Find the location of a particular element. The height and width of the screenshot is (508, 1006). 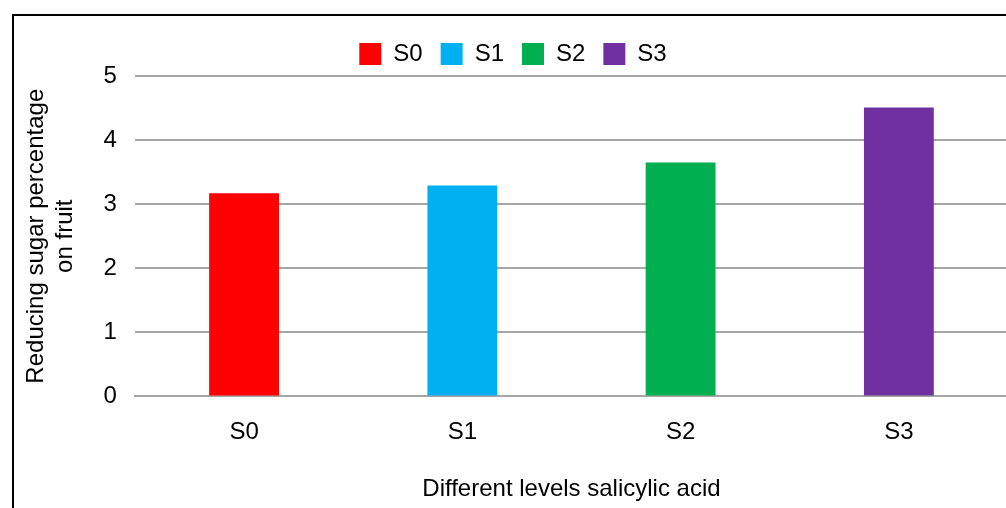

y-tick-label: 5 is located at coordinates (110, 74).